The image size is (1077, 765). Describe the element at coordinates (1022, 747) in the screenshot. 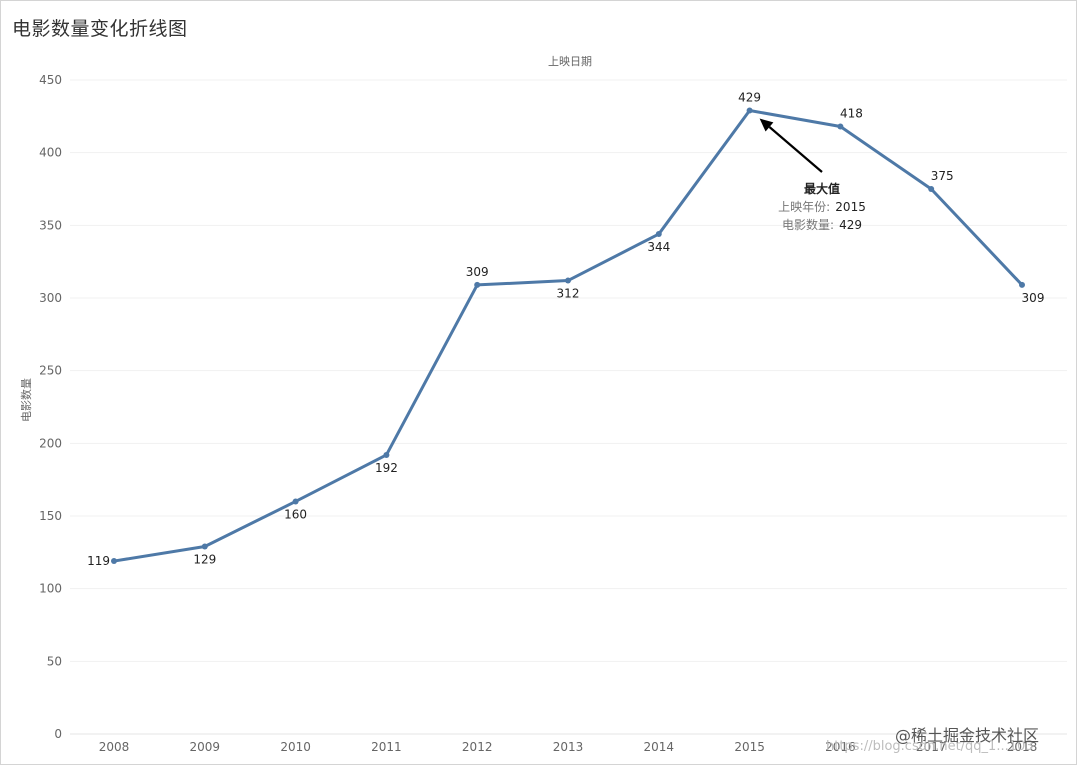

I see `x-tick-2018: 2018` at that location.